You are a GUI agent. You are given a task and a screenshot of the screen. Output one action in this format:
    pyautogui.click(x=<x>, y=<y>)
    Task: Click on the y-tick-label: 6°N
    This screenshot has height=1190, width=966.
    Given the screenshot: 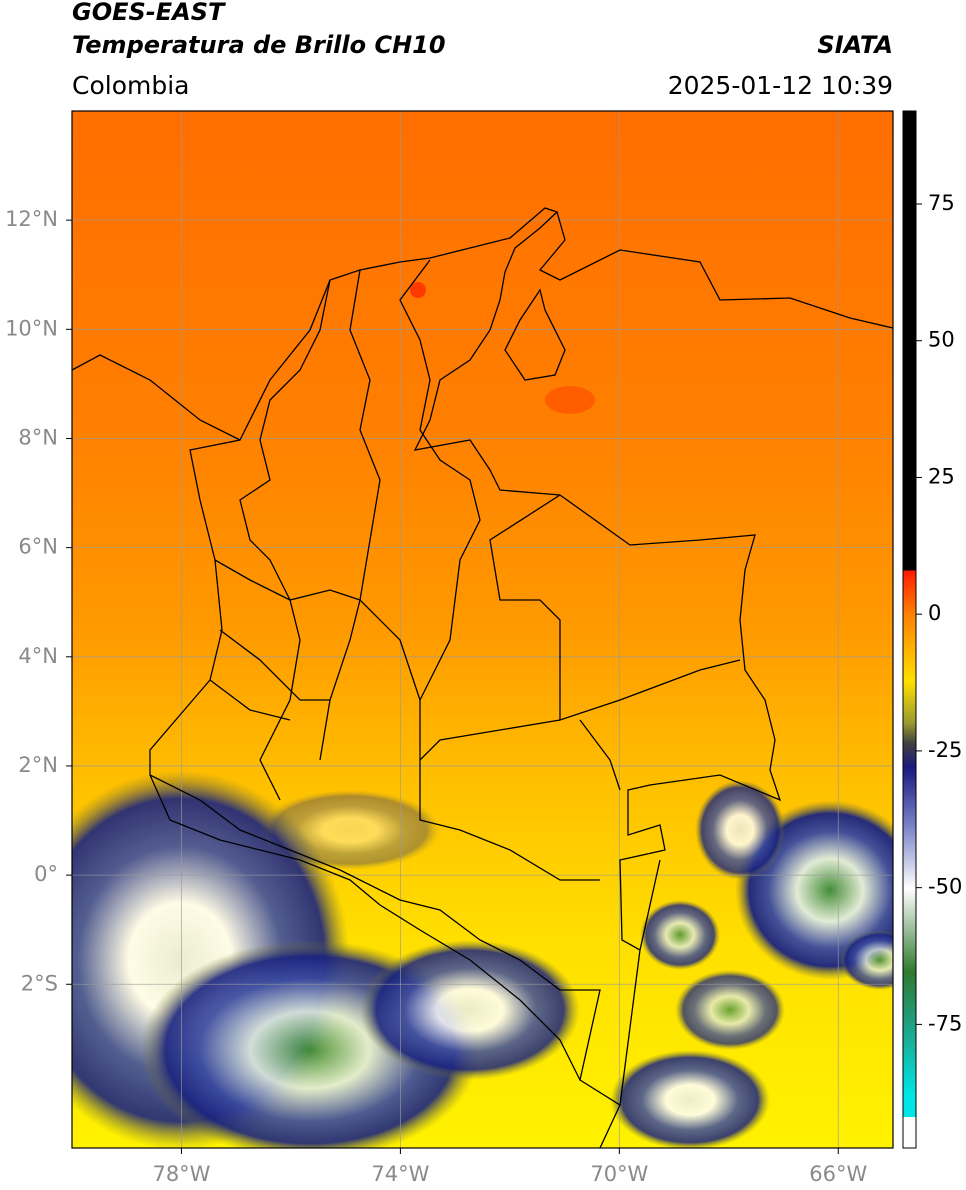 What is the action you would take?
    pyautogui.click(x=38, y=547)
    